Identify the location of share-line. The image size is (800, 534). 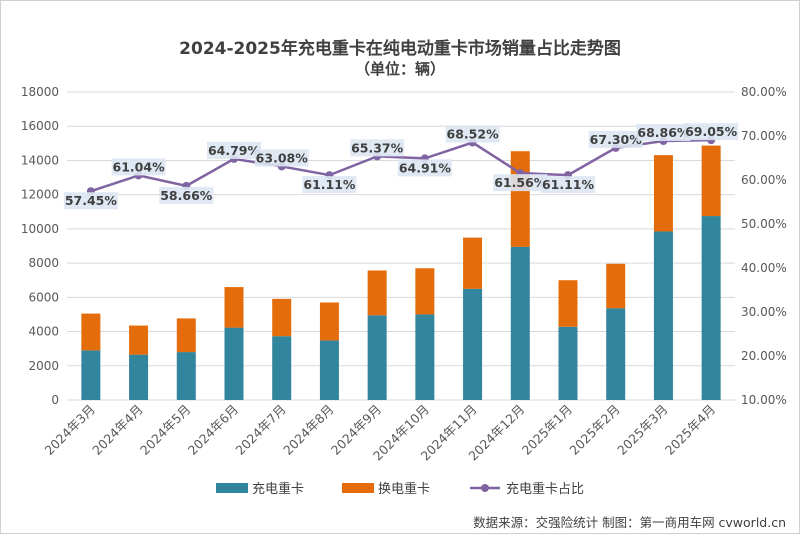
(401, 165).